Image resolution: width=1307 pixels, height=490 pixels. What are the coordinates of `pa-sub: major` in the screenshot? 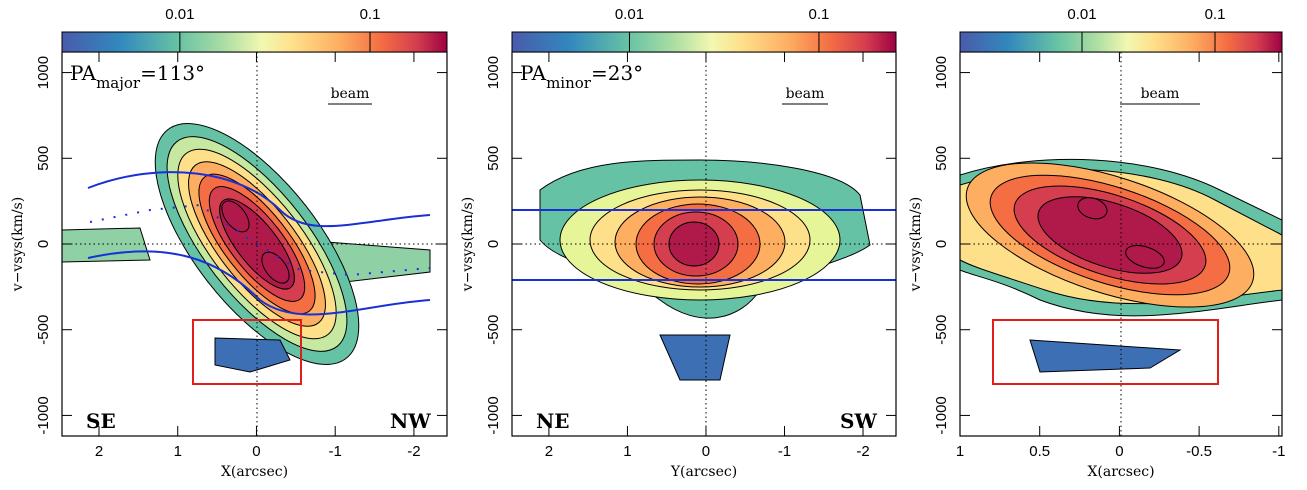 It's located at (118, 83).